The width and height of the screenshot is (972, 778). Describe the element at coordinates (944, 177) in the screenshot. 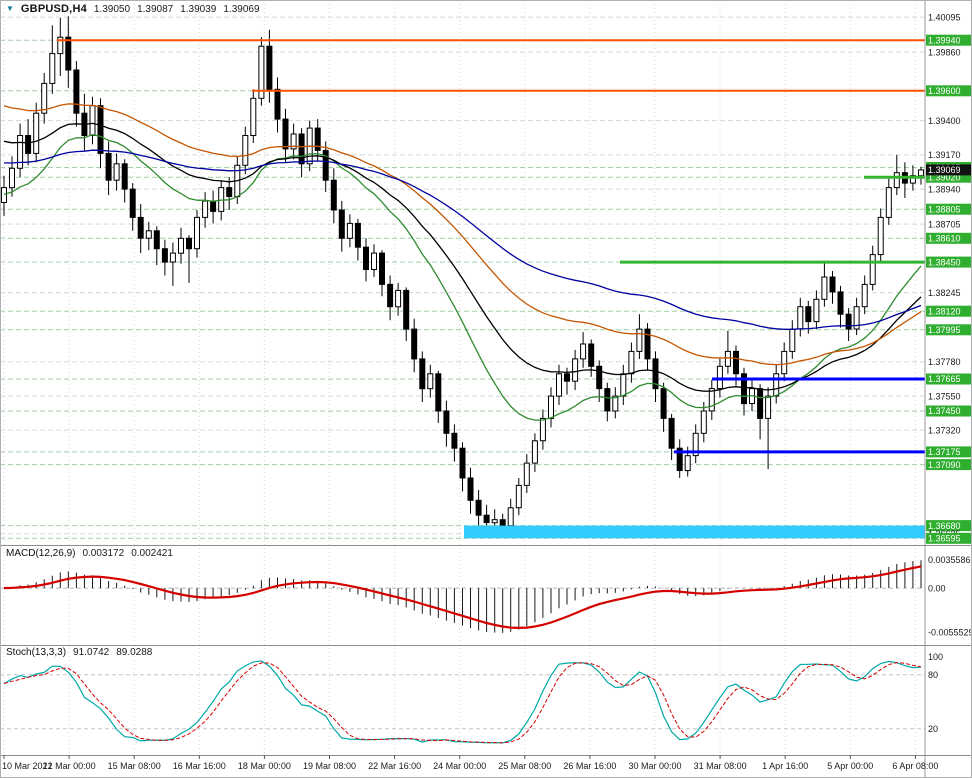

I see `svg-text: 1.39020` at that location.